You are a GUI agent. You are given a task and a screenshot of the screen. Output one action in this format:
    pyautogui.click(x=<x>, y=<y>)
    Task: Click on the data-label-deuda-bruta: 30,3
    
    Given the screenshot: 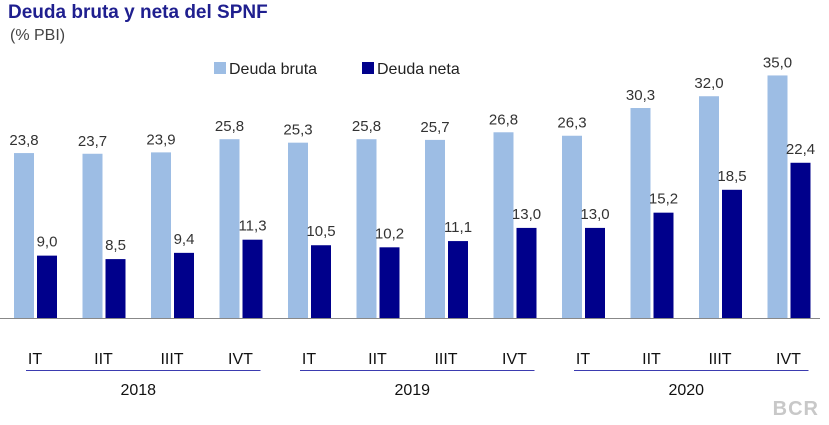 What is the action you would take?
    pyautogui.click(x=640, y=95)
    